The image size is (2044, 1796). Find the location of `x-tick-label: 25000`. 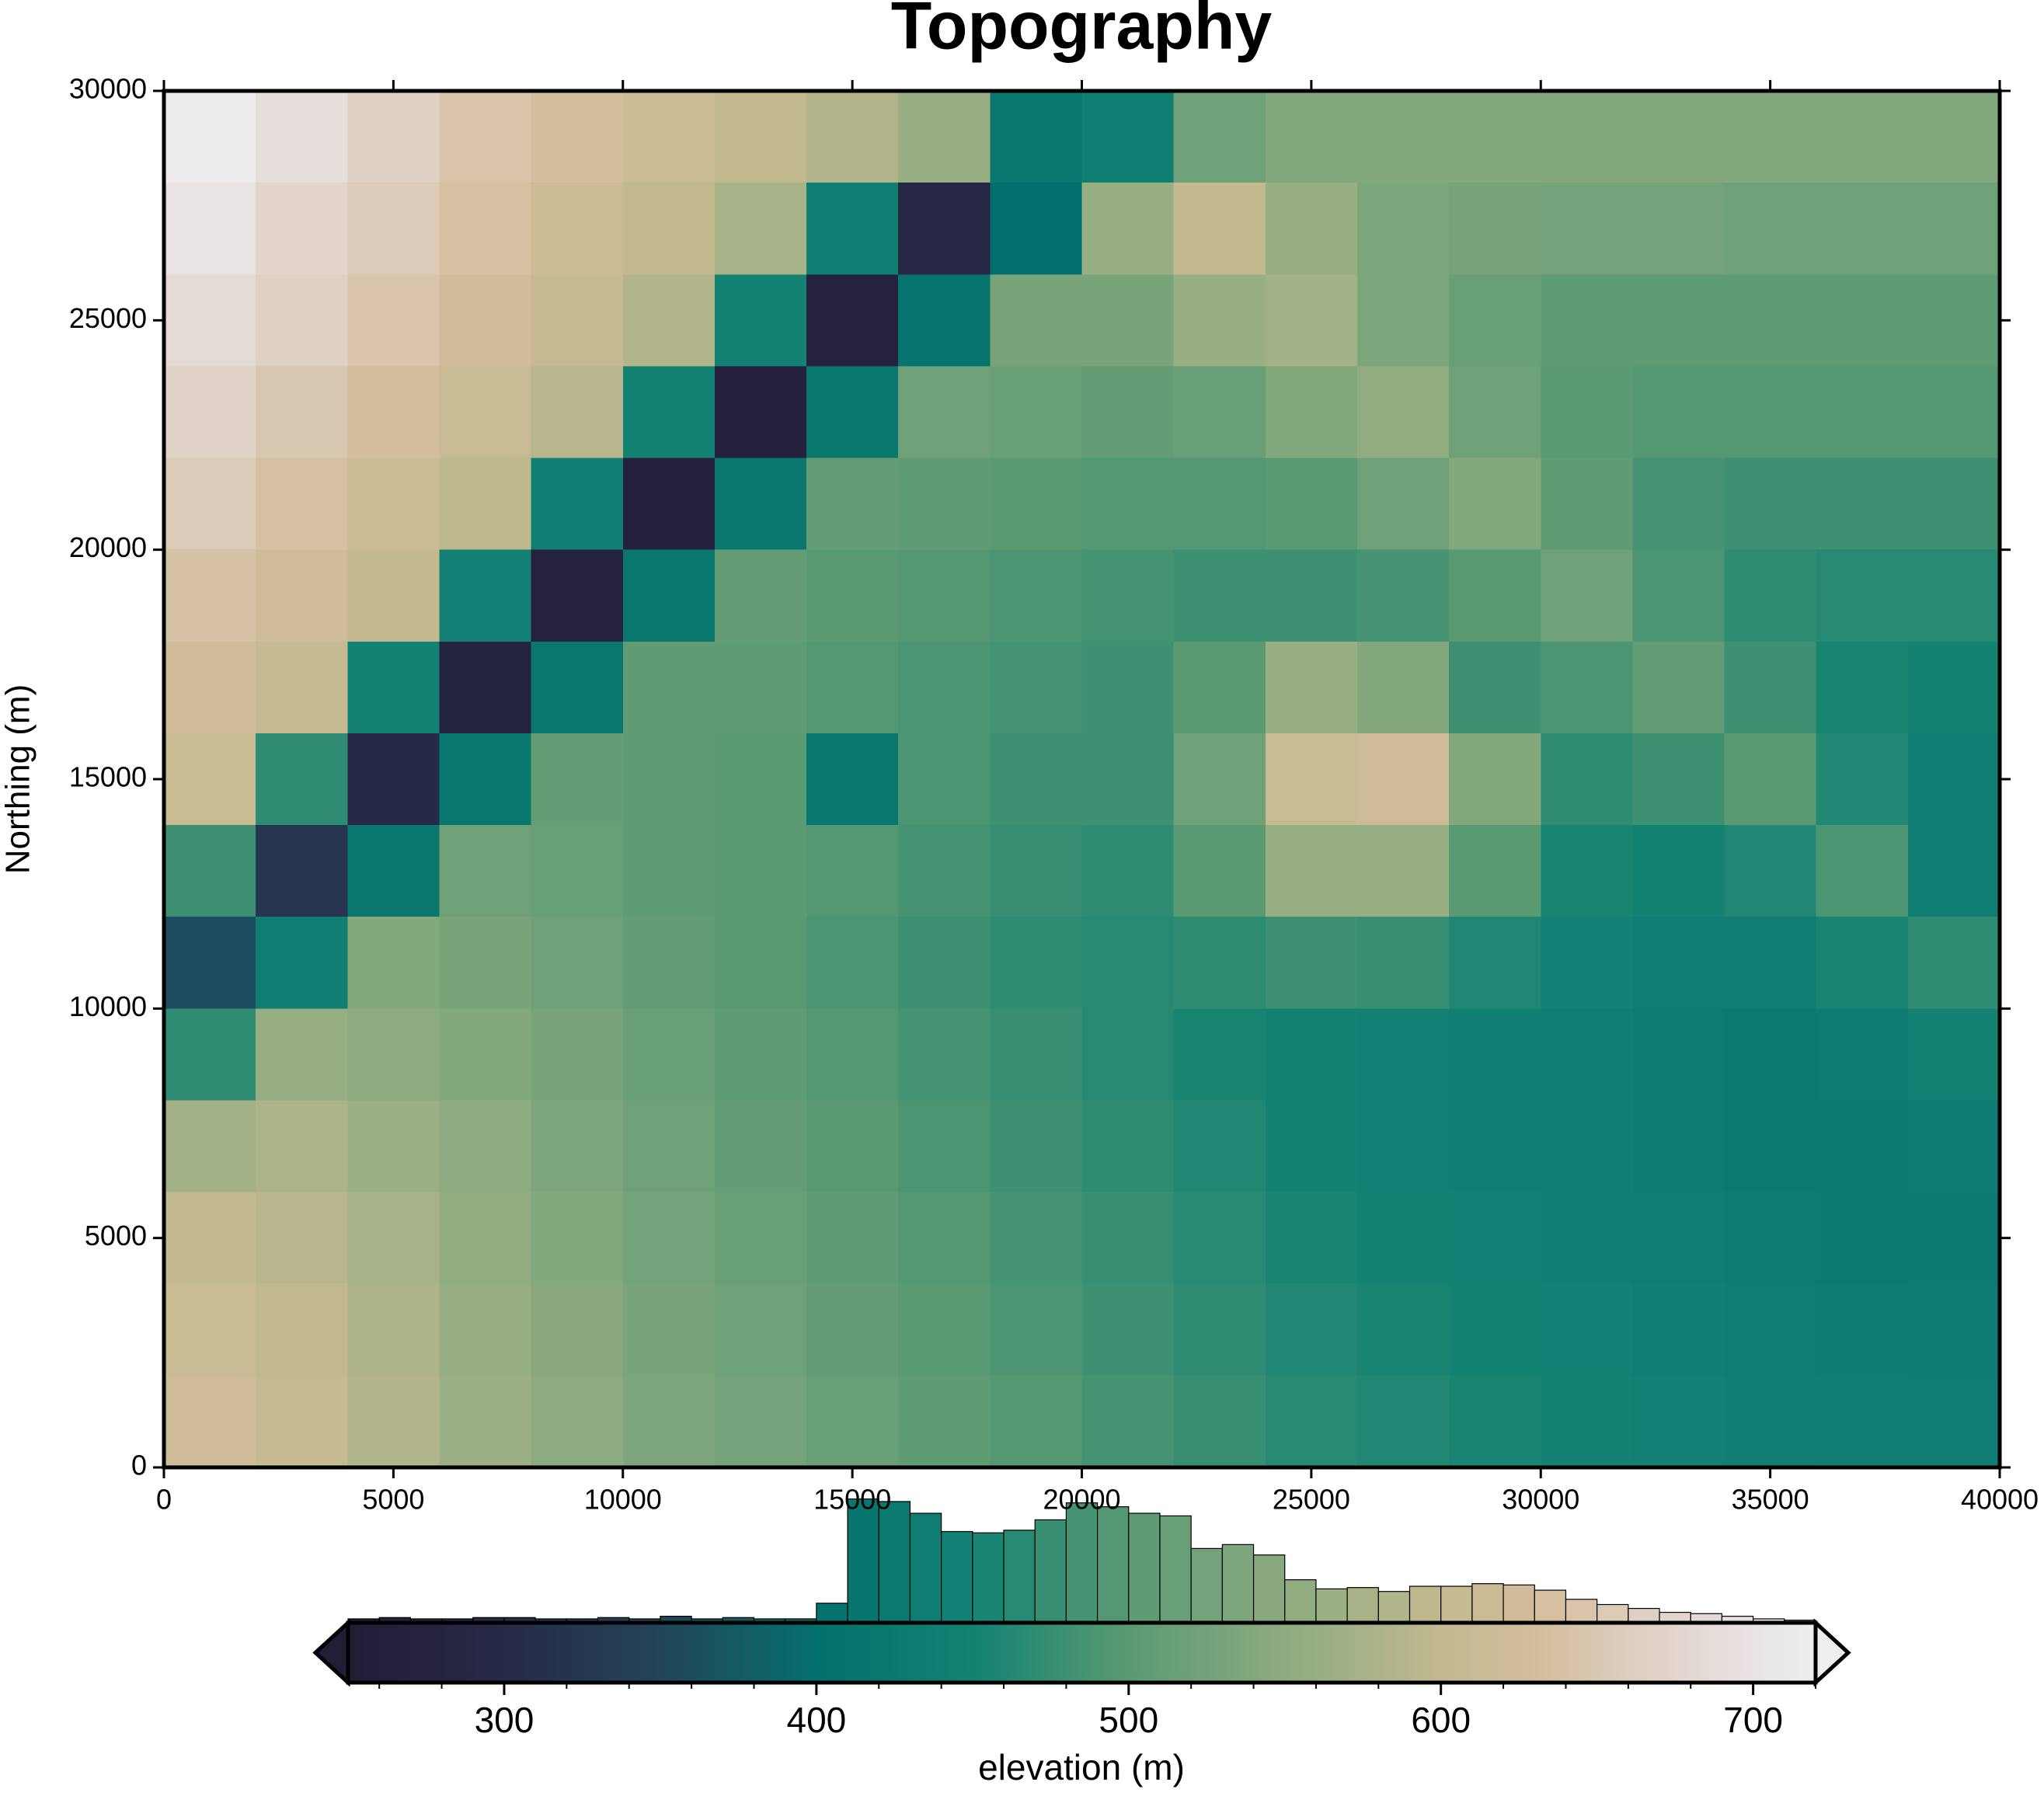

x-tick-label: 25000 is located at coordinates (1311, 1500).